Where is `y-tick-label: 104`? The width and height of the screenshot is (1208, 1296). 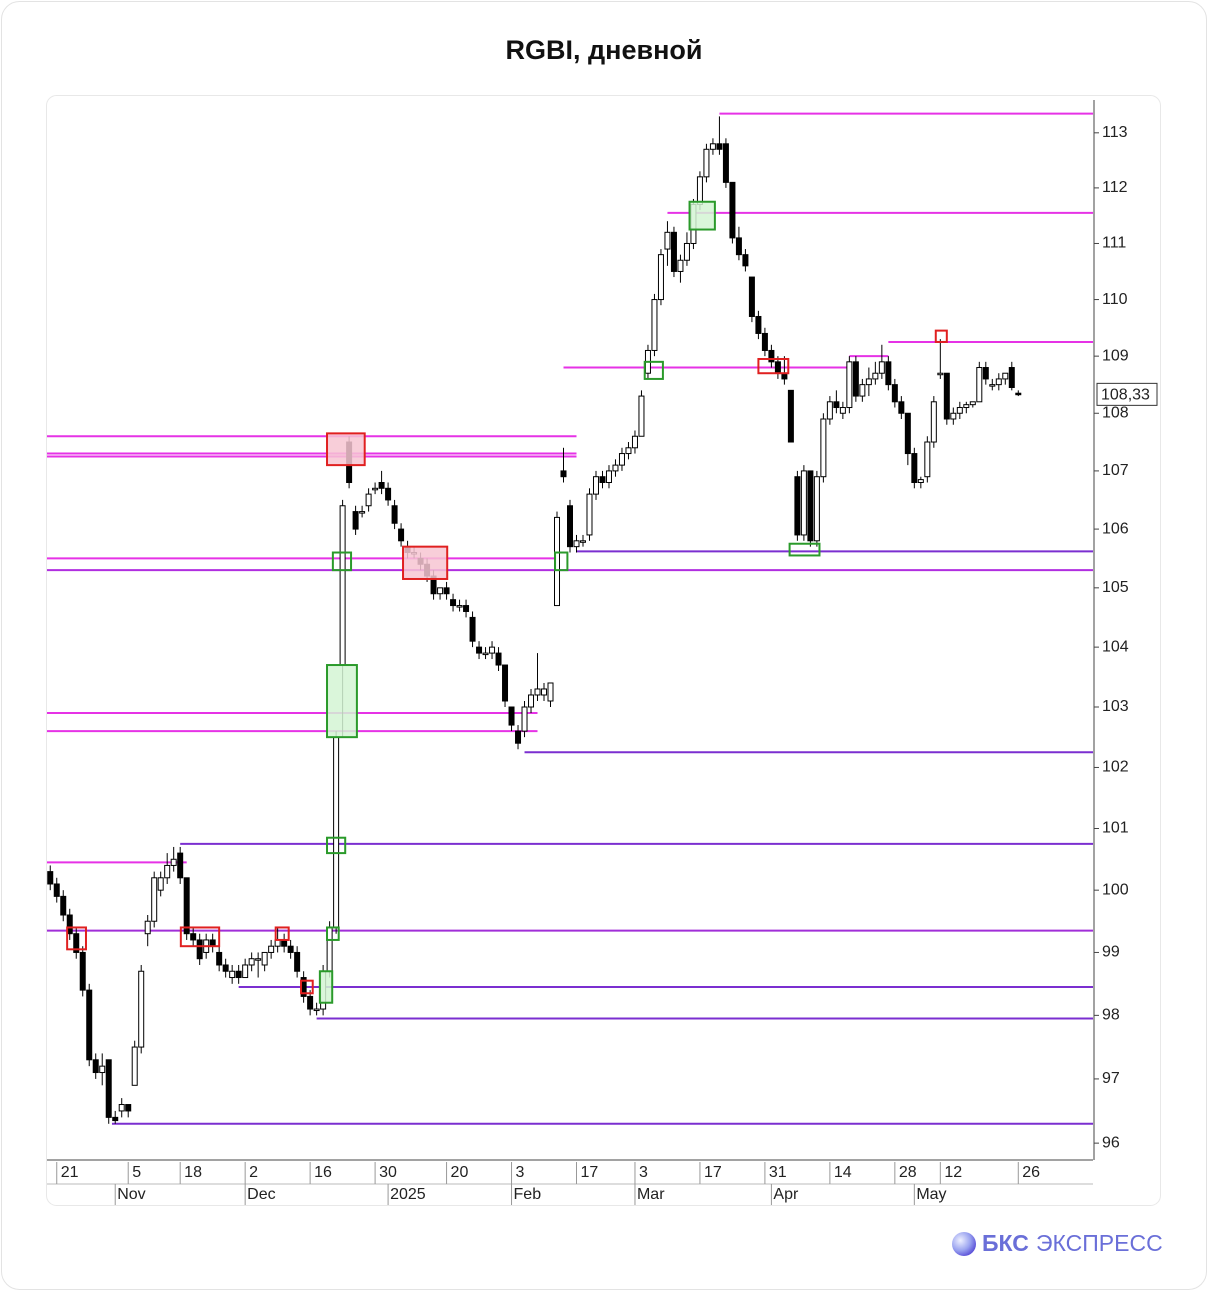
y-tick-label: 104 is located at coordinates (1115, 646).